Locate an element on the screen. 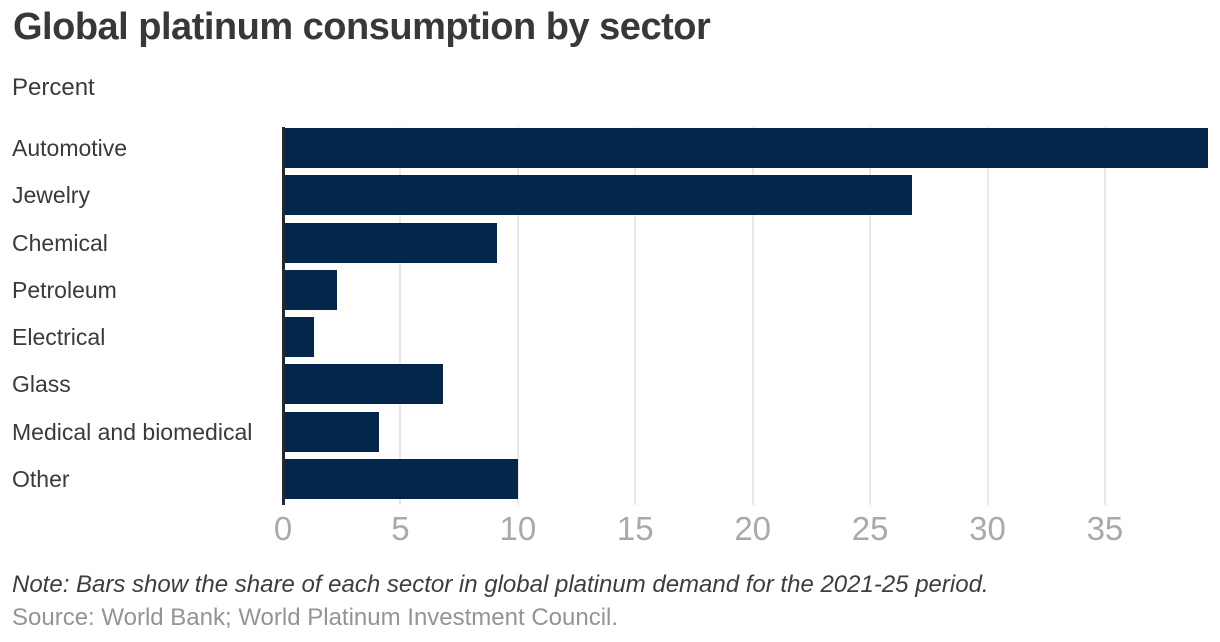 The image size is (1220, 642). x-axis-ticks: 0 5 10 15 20 25 30 35 is located at coordinates (747, 529).